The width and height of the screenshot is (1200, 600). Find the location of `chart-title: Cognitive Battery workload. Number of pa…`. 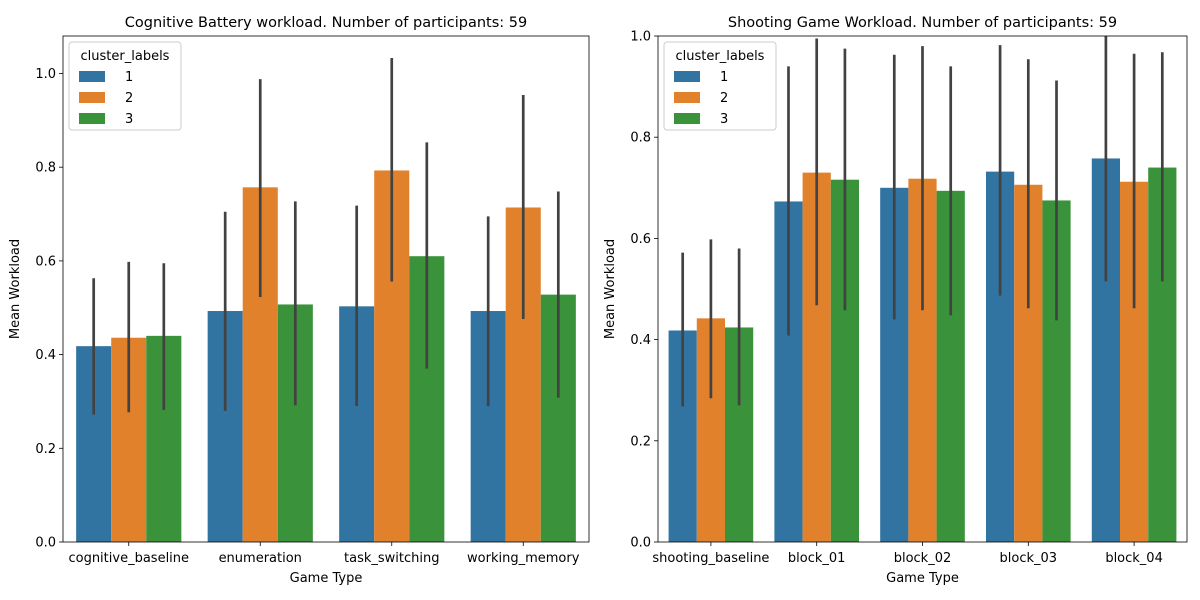

chart-title: Cognitive Battery workload. Number of pa… is located at coordinates (326, 23).